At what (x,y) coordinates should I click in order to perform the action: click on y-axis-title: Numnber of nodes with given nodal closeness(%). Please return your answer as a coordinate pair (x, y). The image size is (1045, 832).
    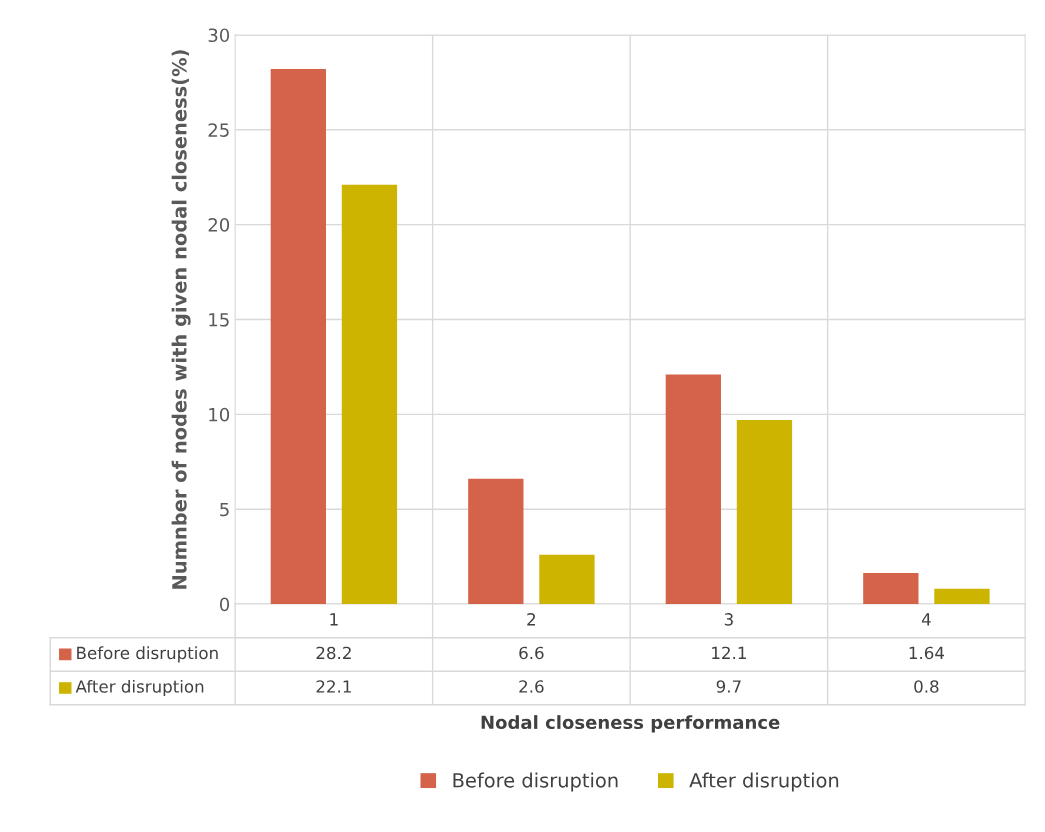
    Looking at the image, I should click on (181, 319).